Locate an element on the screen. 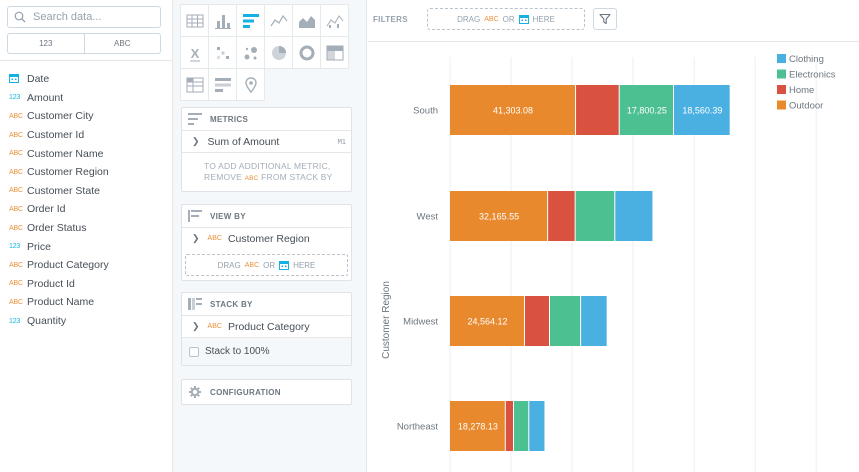  legend-label: Home is located at coordinates (801, 90).